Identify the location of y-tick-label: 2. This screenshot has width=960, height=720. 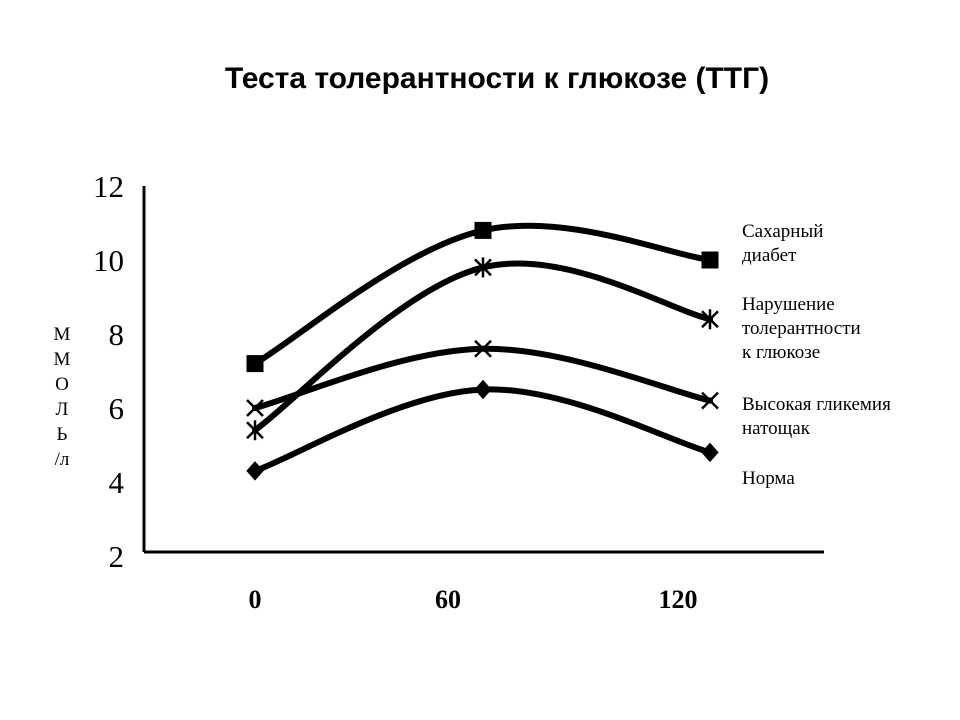
(117, 556).